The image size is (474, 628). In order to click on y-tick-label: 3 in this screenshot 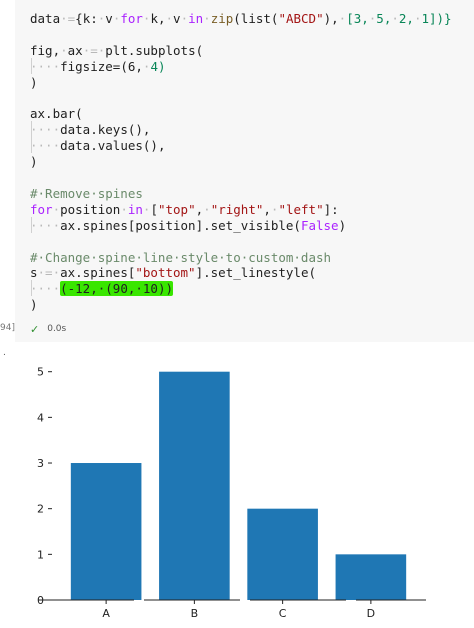, I will do `click(40, 463)`.